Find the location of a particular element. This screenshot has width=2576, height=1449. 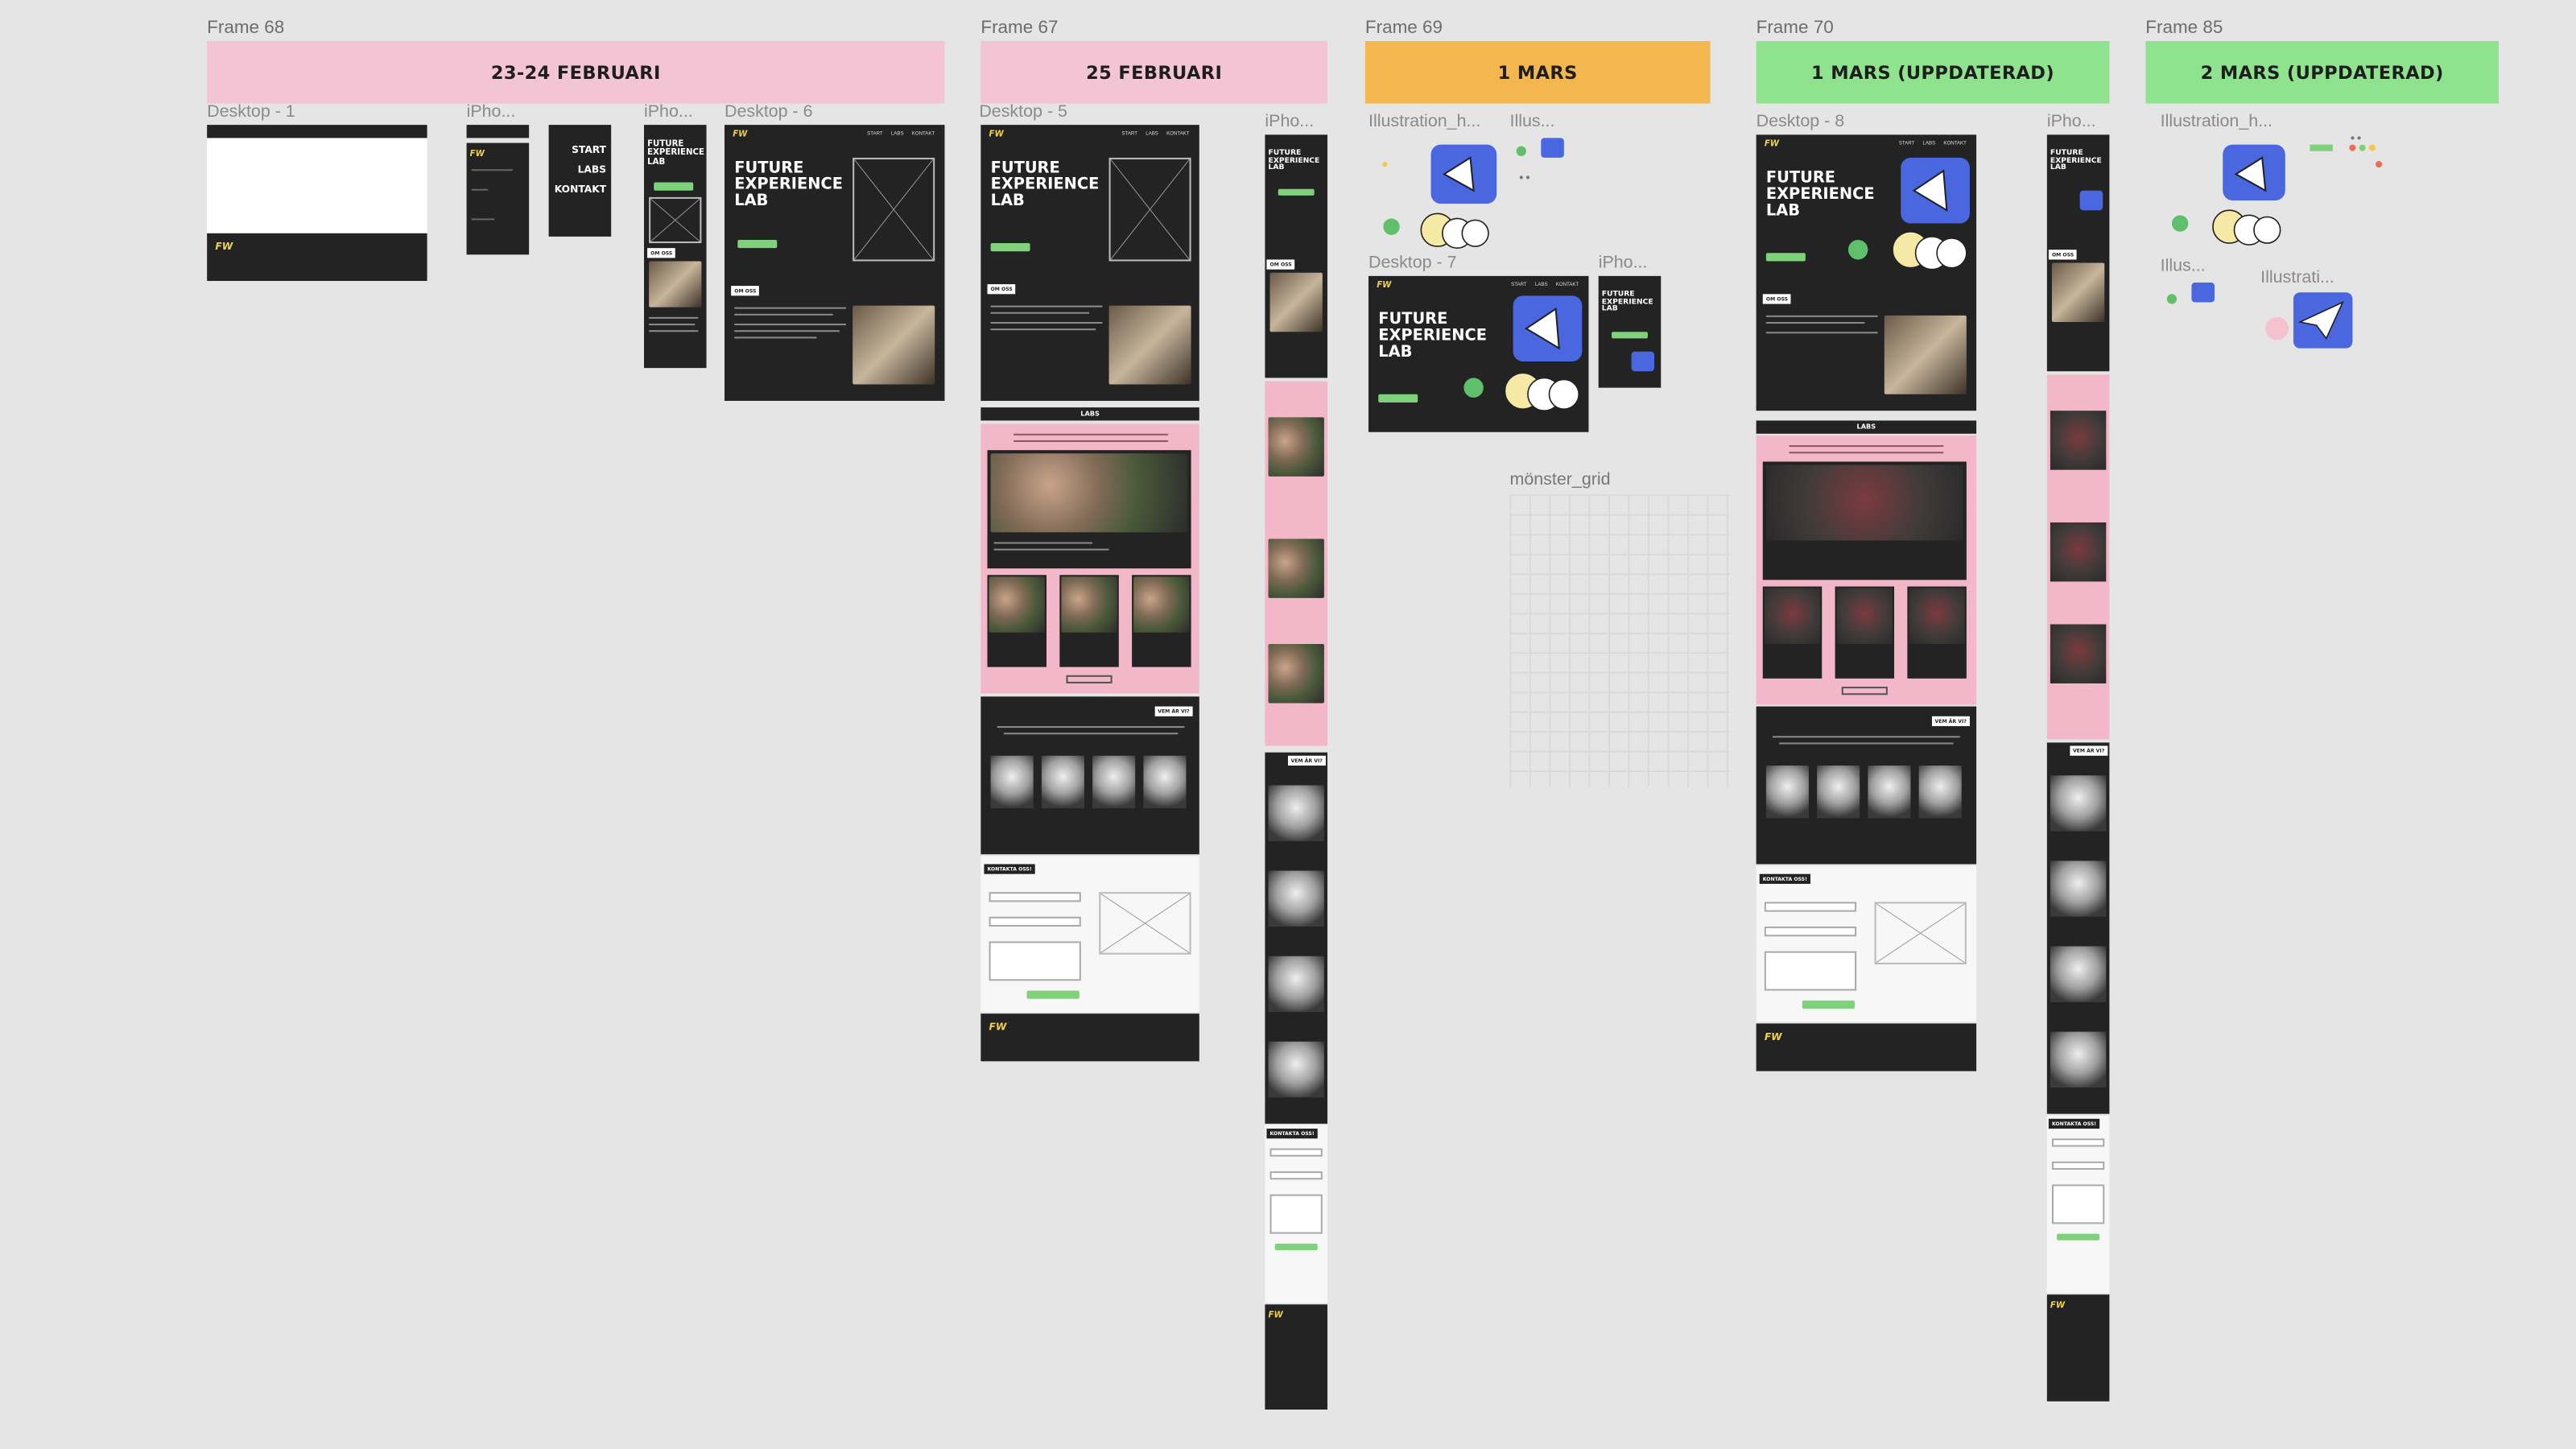

menu-item-labs: LABS is located at coordinates (592, 170).